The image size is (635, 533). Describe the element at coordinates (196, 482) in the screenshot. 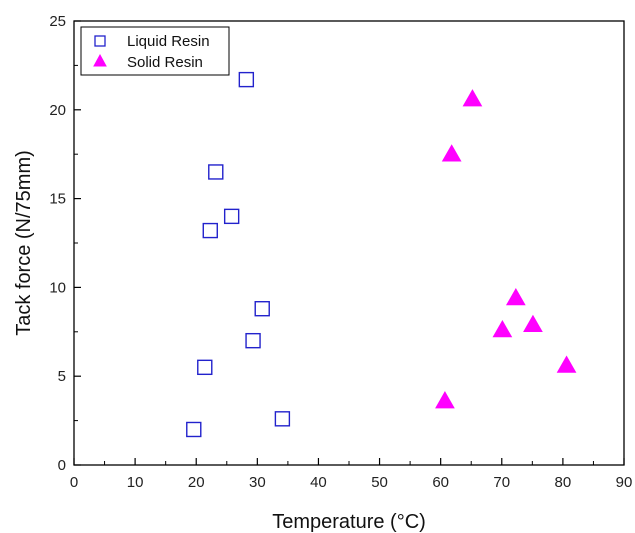

I see `x-tick-label: 20` at that location.